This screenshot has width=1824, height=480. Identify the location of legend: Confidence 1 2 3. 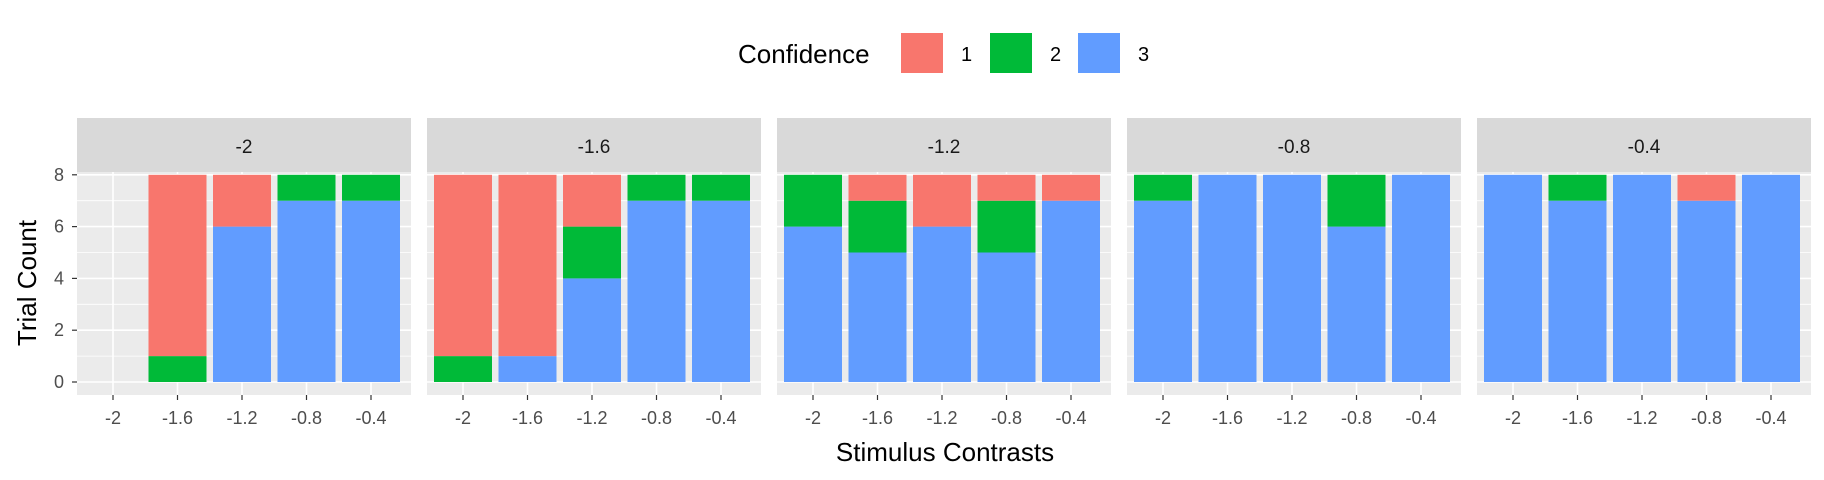
(943, 53).